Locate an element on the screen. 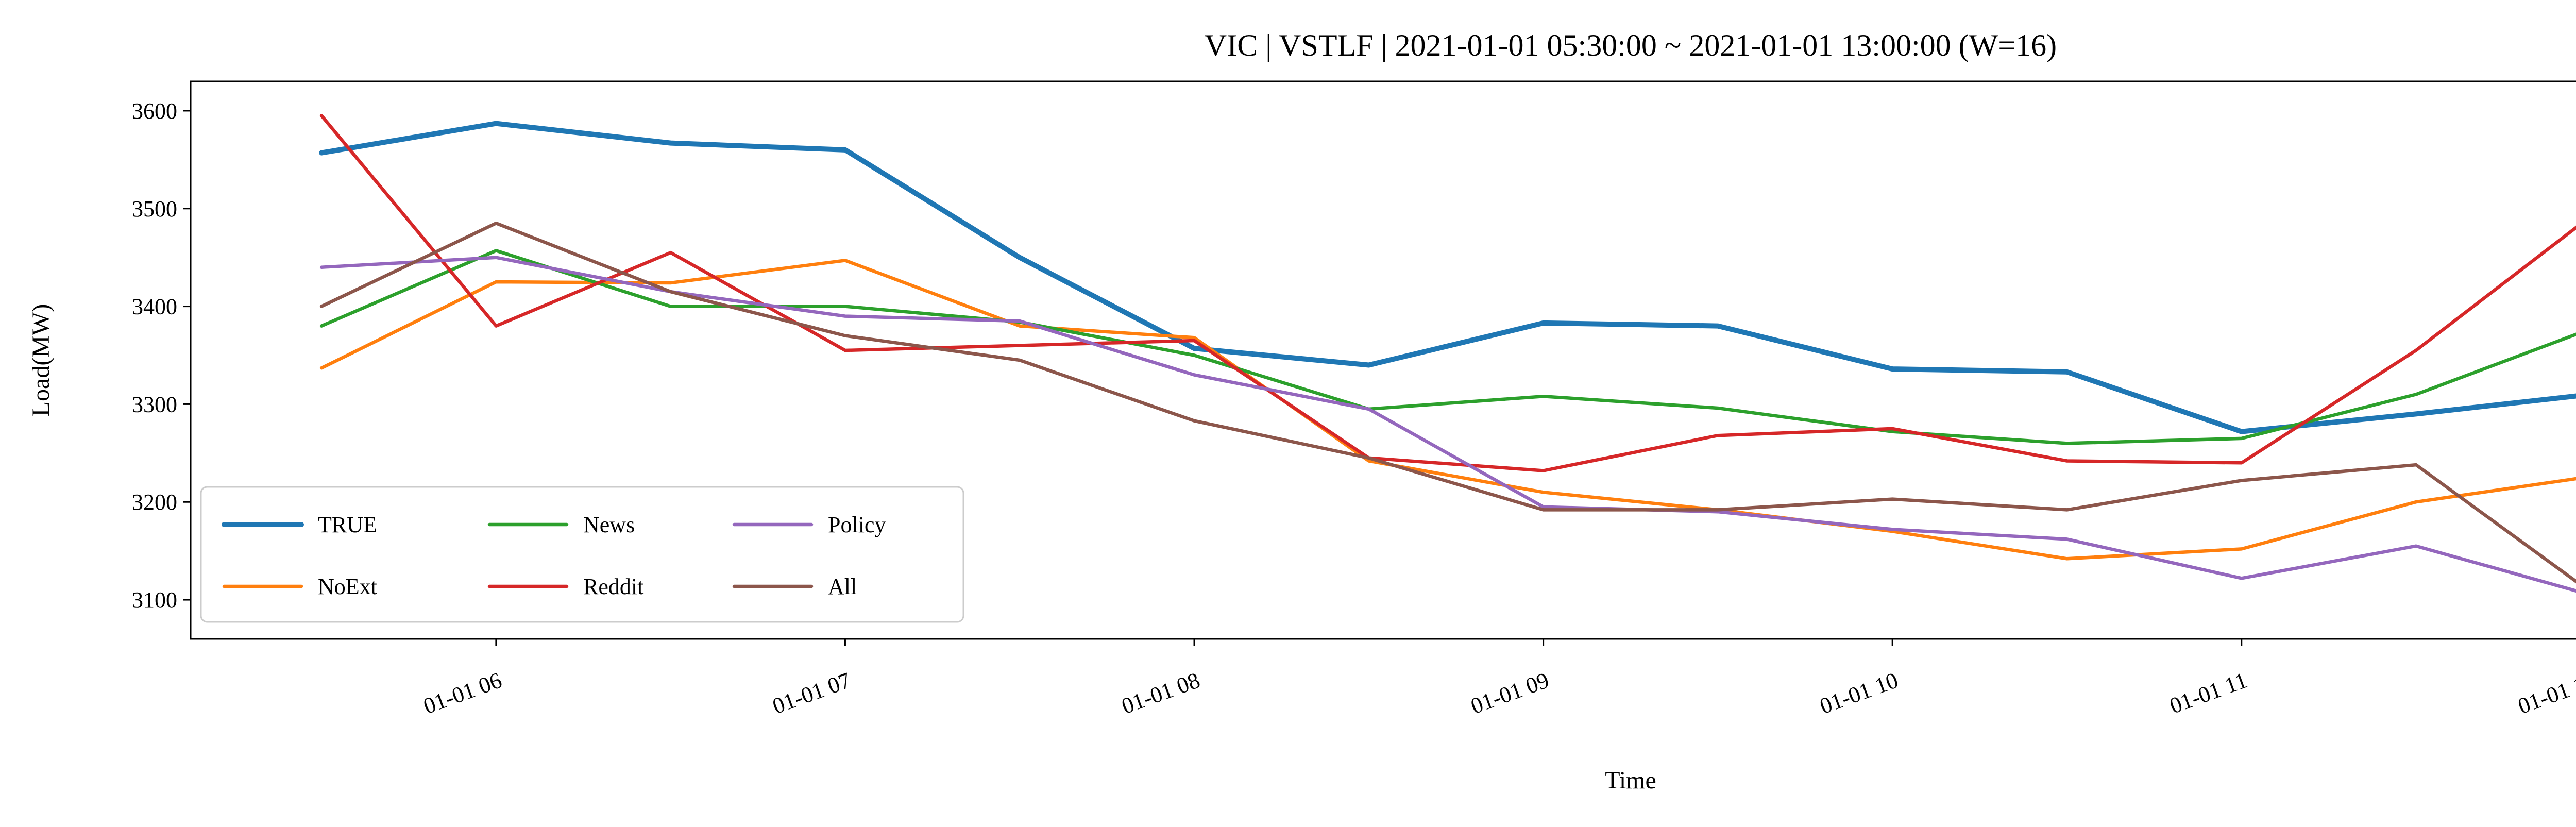  legend-label-TRUE: TRUE is located at coordinates (347, 525).